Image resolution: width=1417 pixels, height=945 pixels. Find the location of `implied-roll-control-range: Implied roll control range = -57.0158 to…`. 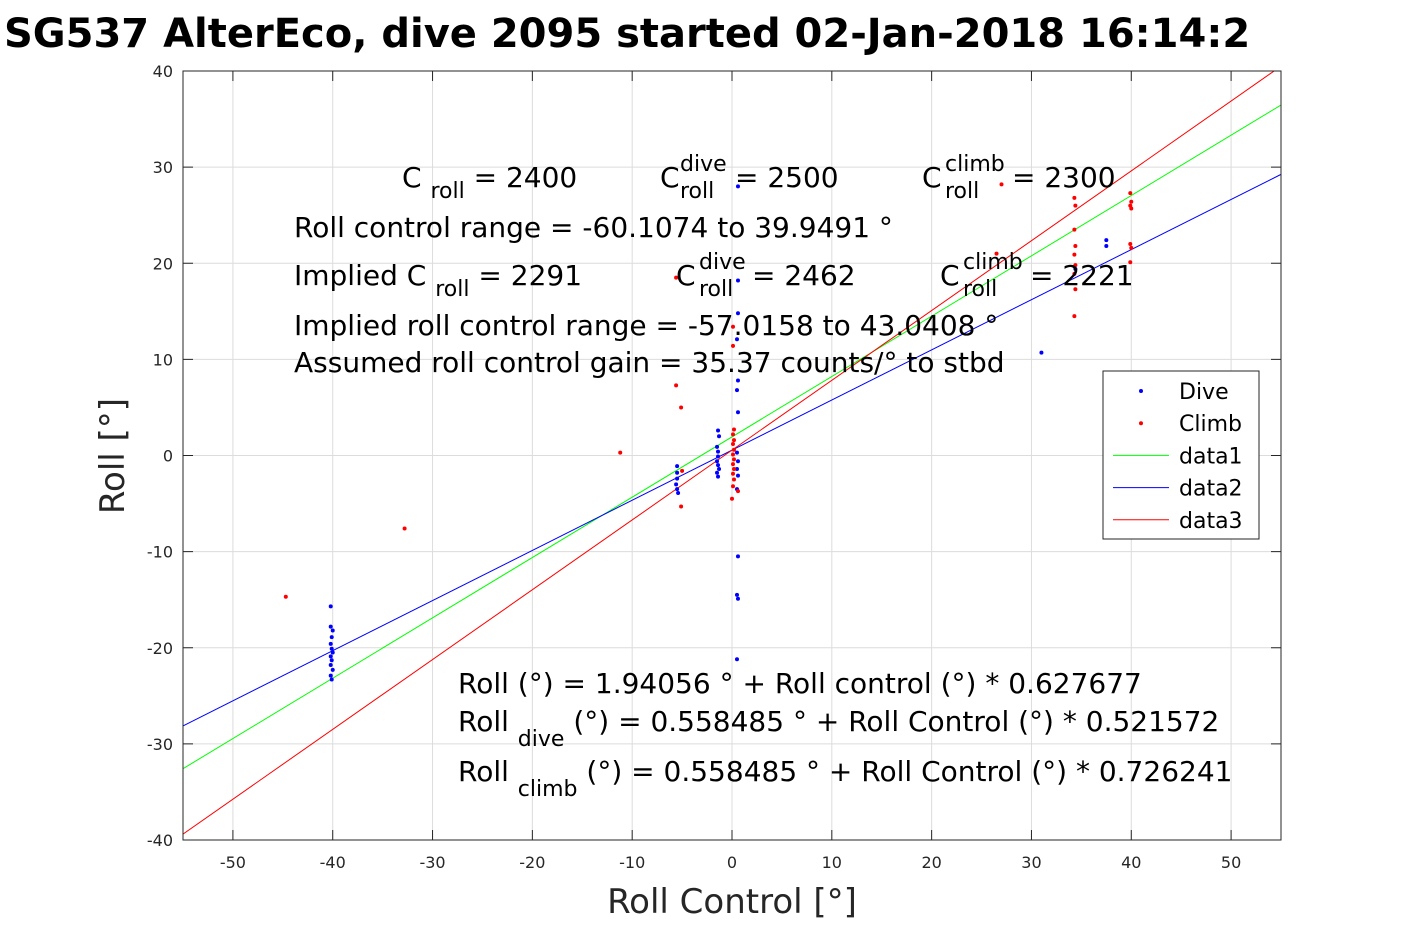

implied-roll-control-range: Implied roll control range = -57.0158 to… is located at coordinates (646, 325).